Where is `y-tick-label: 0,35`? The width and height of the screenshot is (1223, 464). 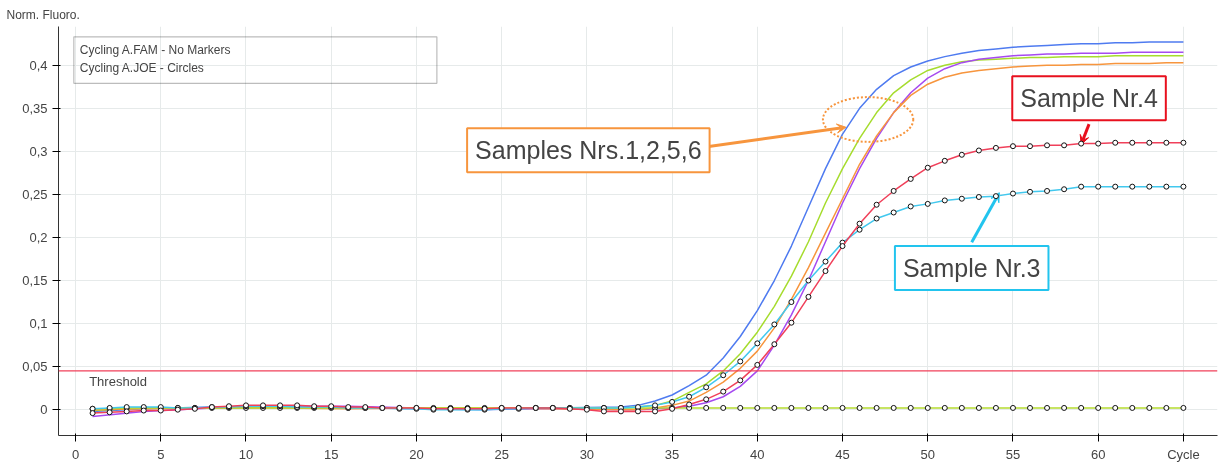 y-tick-label: 0,35 is located at coordinates (35, 108).